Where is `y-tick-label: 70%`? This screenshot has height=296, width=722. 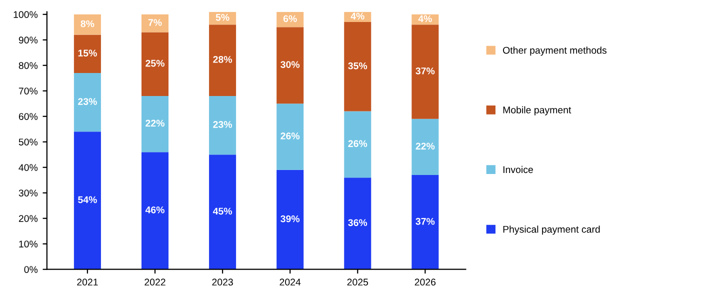 y-tick-label: 70% is located at coordinates (28, 91).